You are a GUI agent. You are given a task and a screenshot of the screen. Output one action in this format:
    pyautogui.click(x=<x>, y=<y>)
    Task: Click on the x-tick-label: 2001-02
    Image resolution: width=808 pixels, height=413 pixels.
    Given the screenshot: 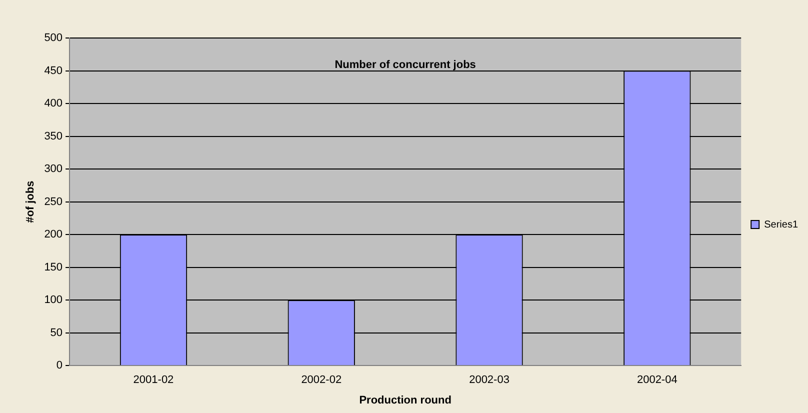 What is the action you would take?
    pyautogui.click(x=153, y=380)
    